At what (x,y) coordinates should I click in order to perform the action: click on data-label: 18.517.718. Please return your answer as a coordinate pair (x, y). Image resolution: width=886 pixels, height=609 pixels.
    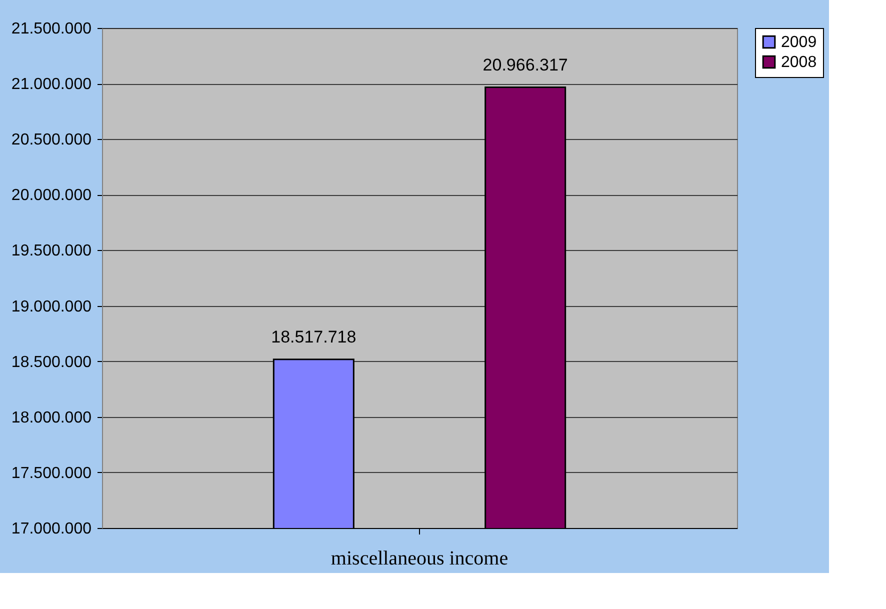
    Looking at the image, I should click on (313, 336).